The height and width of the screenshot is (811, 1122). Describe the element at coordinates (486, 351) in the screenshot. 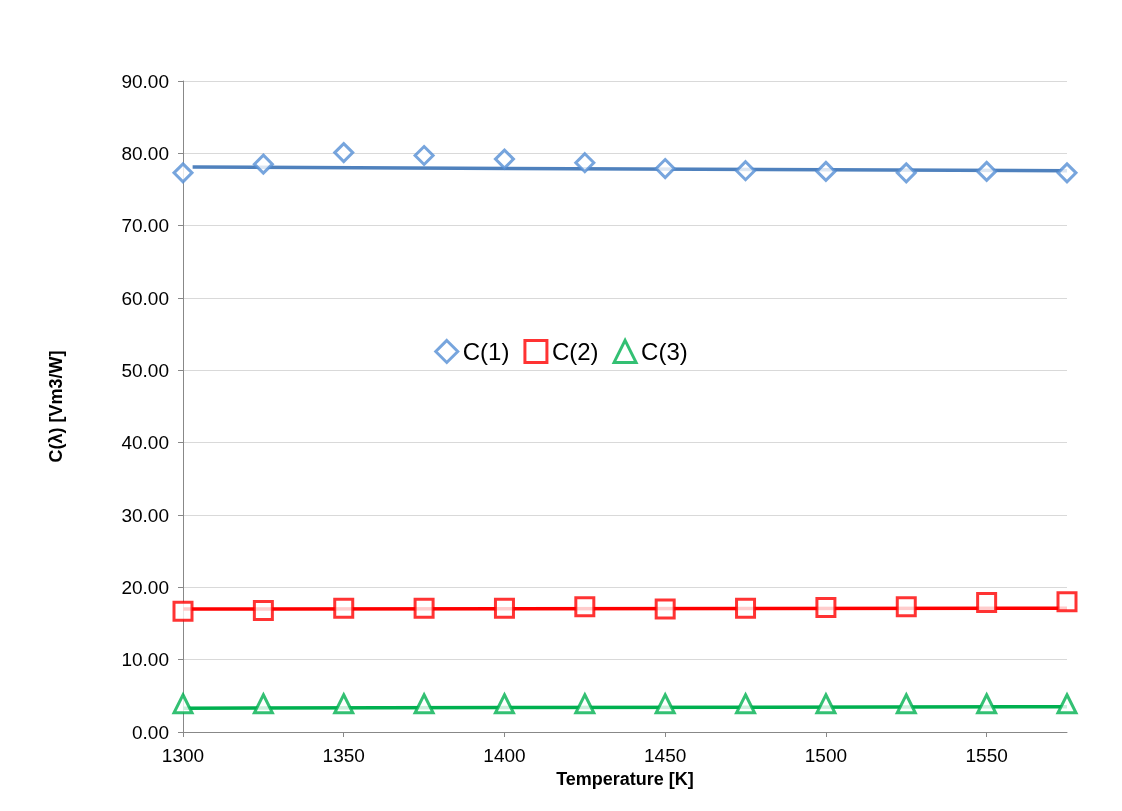

I see `legend-label: C(1)` at that location.